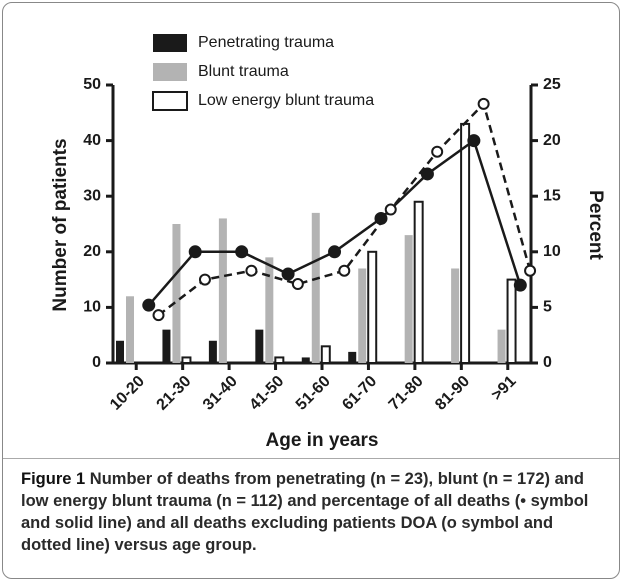 The image size is (622, 581). What do you see at coordinates (220, 393) in the screenshot?
I see `x-tick-label: 31-40` at bounding box center [220, 393].